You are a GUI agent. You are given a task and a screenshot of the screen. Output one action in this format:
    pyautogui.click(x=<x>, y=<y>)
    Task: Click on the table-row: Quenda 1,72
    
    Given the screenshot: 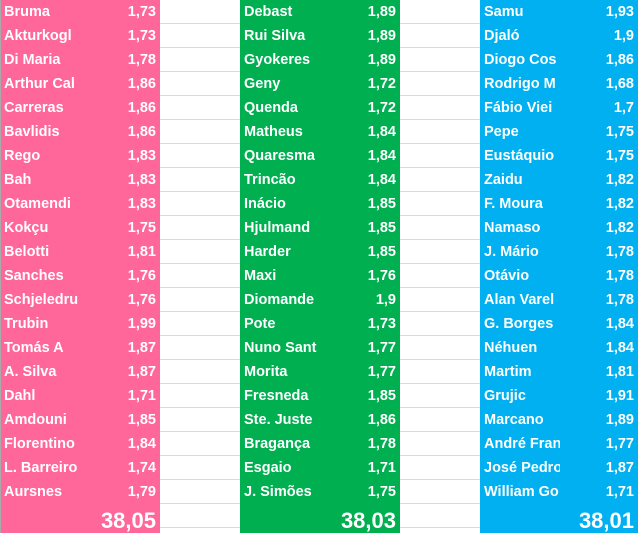 What is the action you would take?
    pyautogui.click(x=320, y=108)
    